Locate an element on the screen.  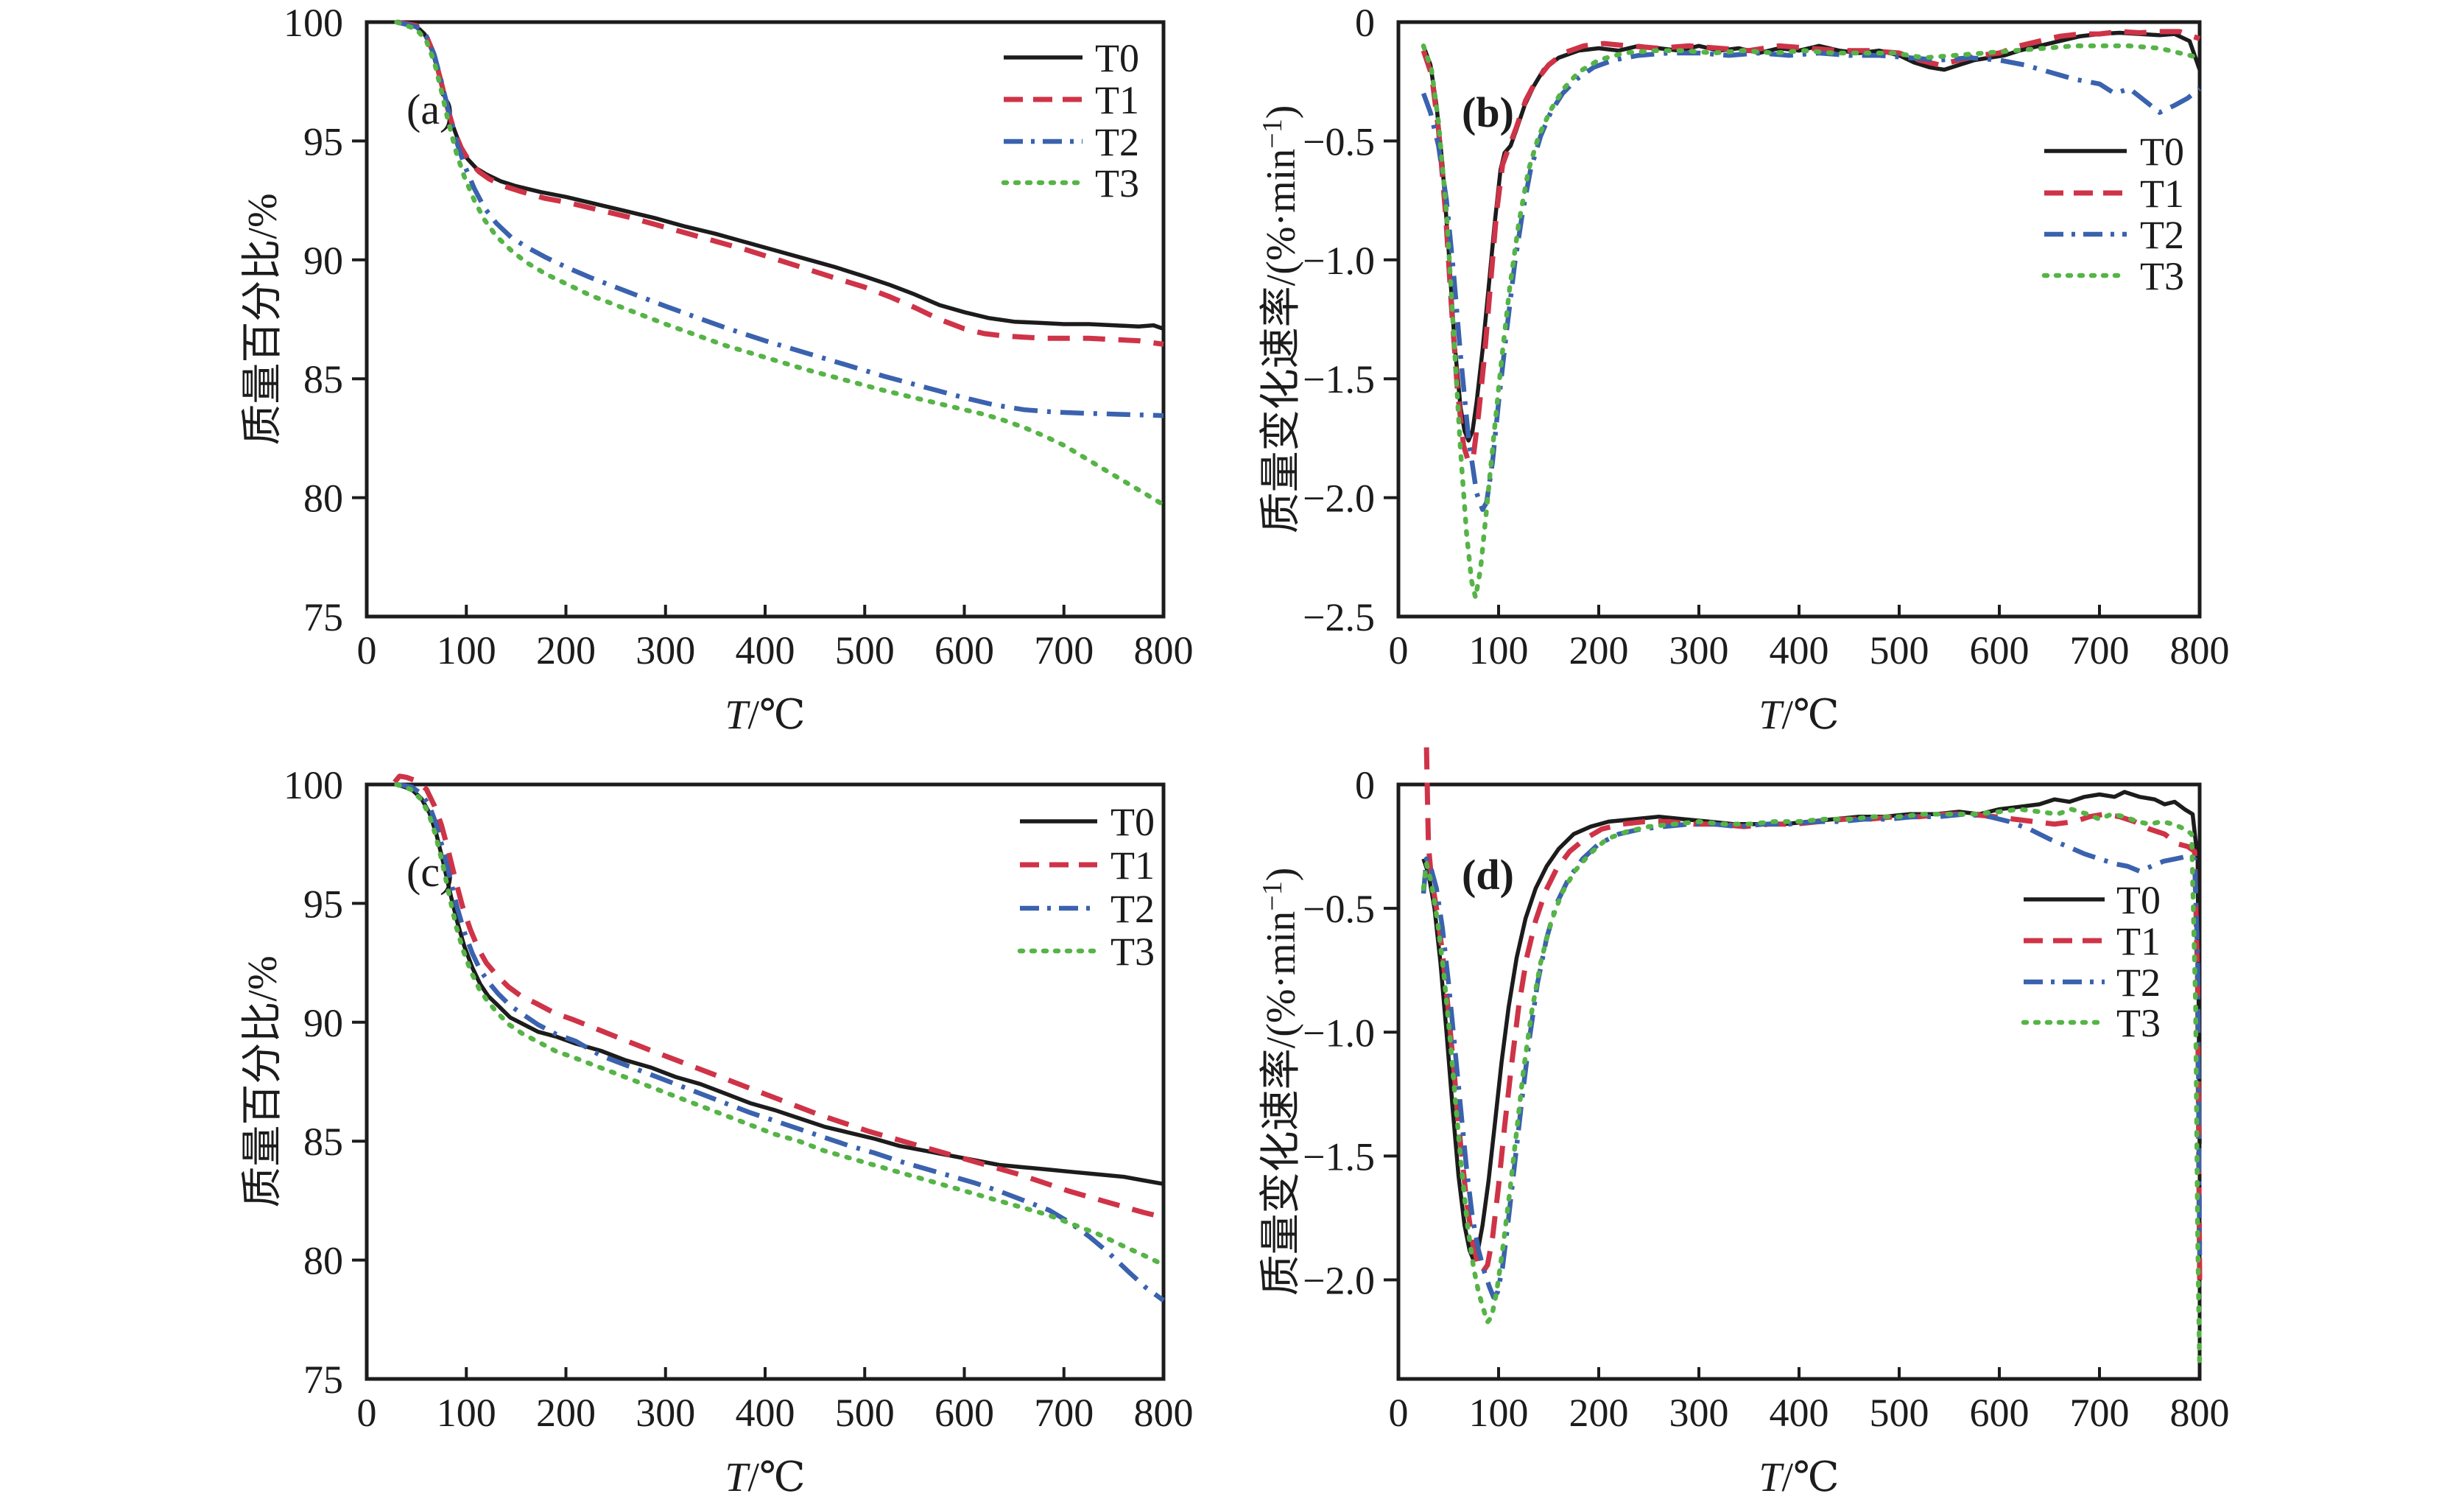
y-tick-label: −1.5 is located at coordinates (1339, 379).